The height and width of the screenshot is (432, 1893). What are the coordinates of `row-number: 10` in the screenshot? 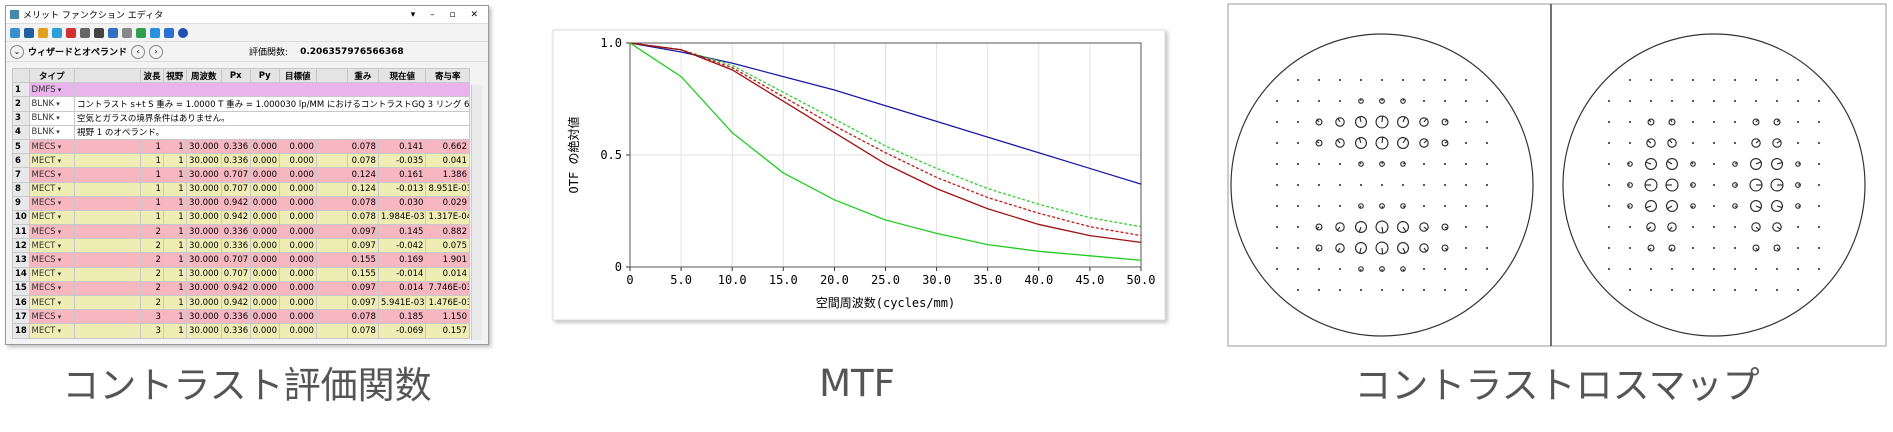 It's located at (21, 217).